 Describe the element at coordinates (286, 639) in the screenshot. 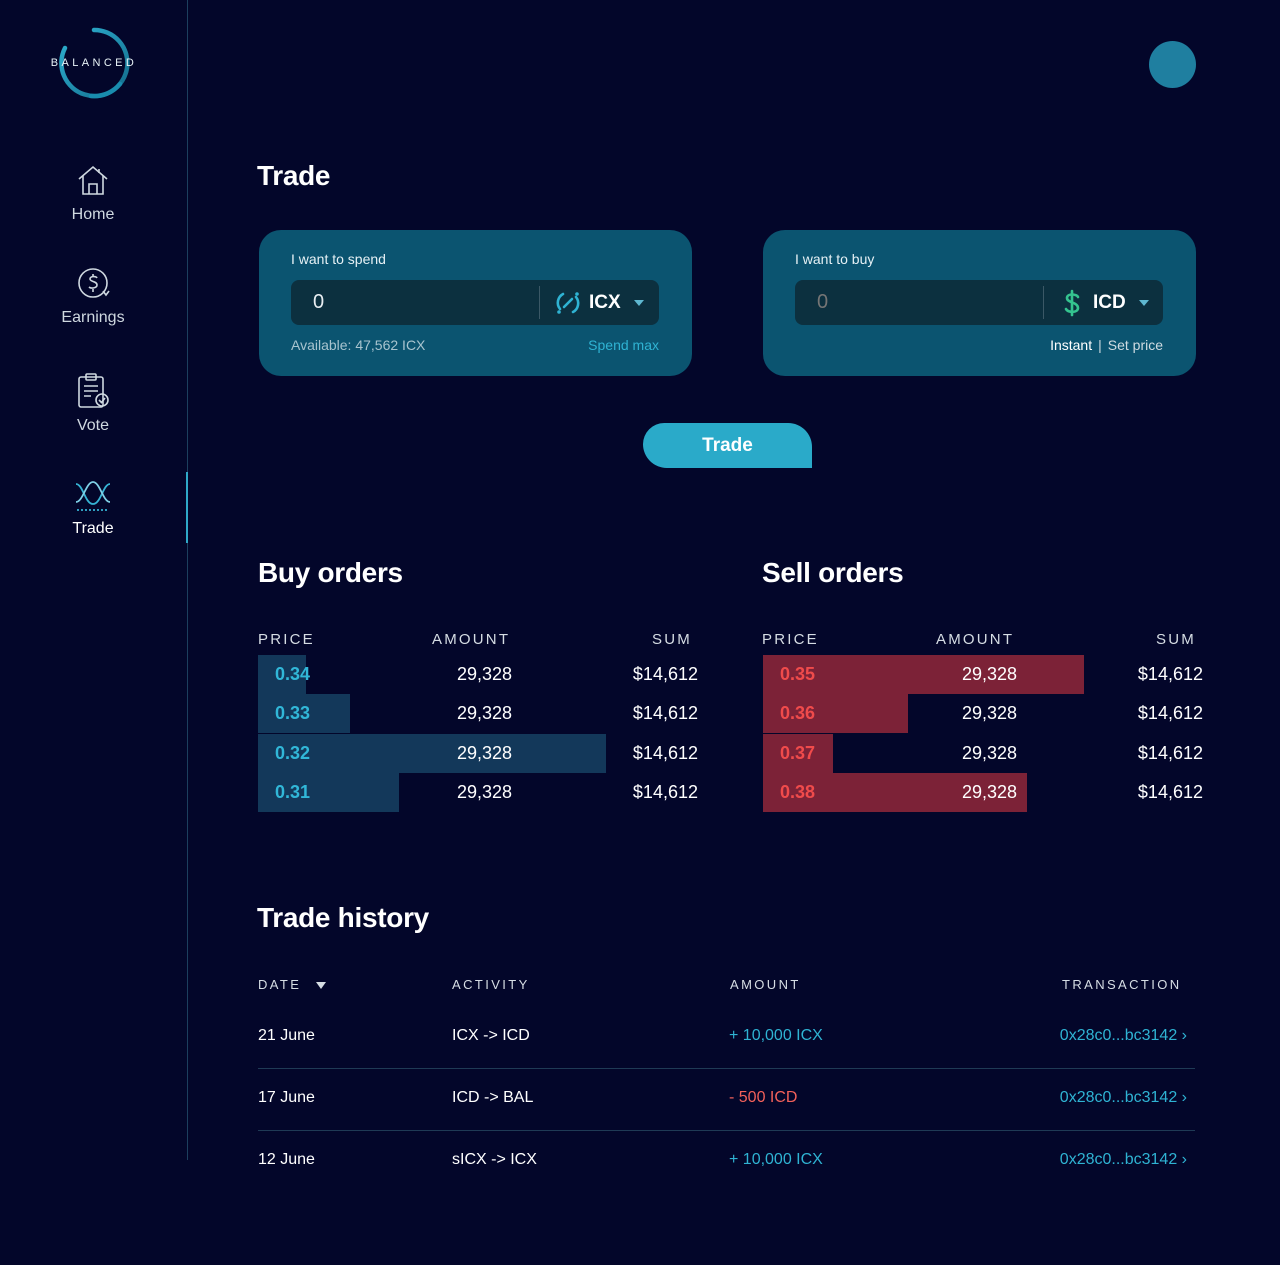

I see `buy-header-price: PRICE` at that location.